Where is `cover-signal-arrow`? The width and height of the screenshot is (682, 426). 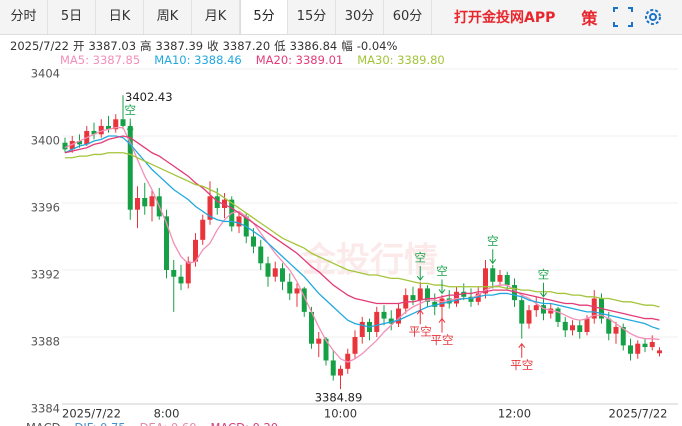 cover-signal-arrow is located at coordinates (442, 325).